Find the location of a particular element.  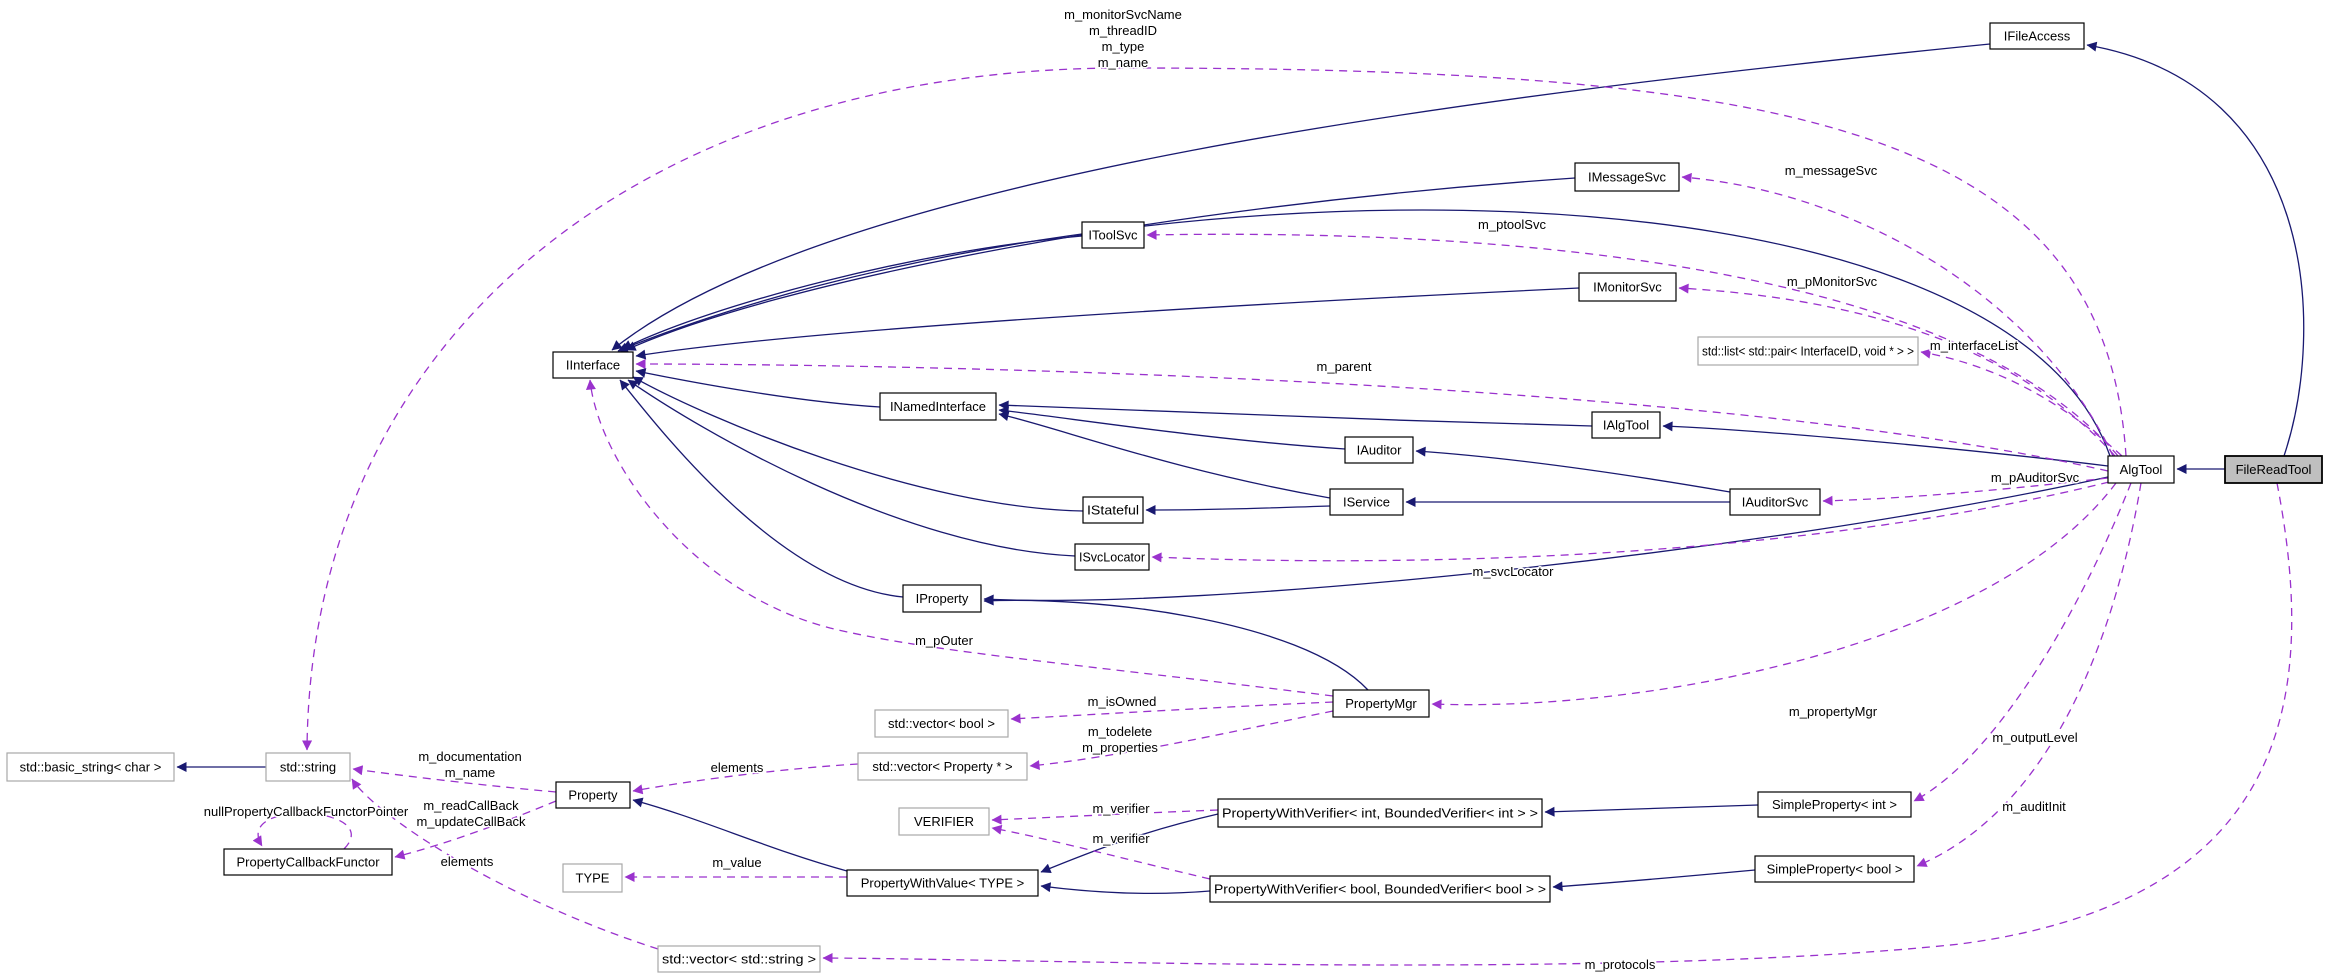

node-label-ifileaccess: IFileAccess is located at coordinates (2037, 36).